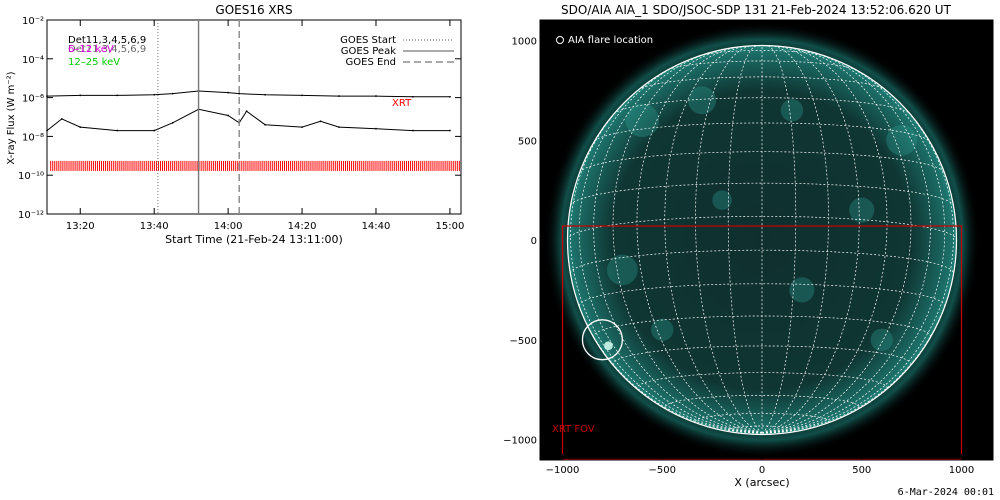  Describe the element at coordinates (31, 176) in the screenshot. I see `goes-ytick-label: 10⁻¹⁰` at that location.